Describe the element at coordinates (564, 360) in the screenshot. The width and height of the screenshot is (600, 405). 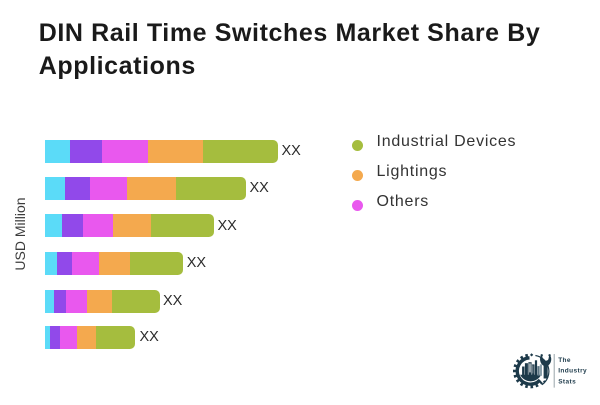
I see `svg-text: The` at that location.